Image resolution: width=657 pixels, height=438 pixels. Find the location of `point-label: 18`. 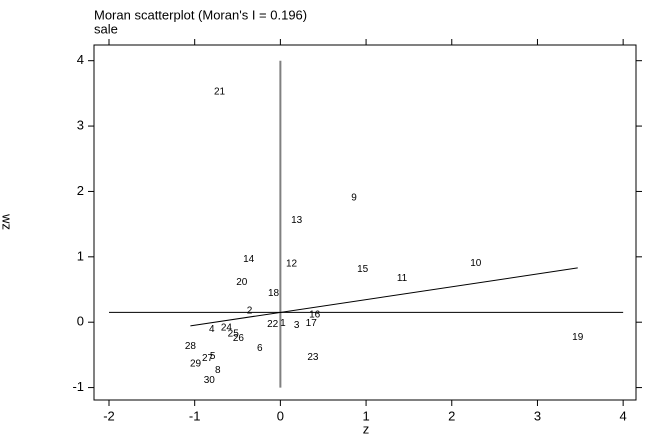

point-label: 18 is located at coordinates (274, 293).